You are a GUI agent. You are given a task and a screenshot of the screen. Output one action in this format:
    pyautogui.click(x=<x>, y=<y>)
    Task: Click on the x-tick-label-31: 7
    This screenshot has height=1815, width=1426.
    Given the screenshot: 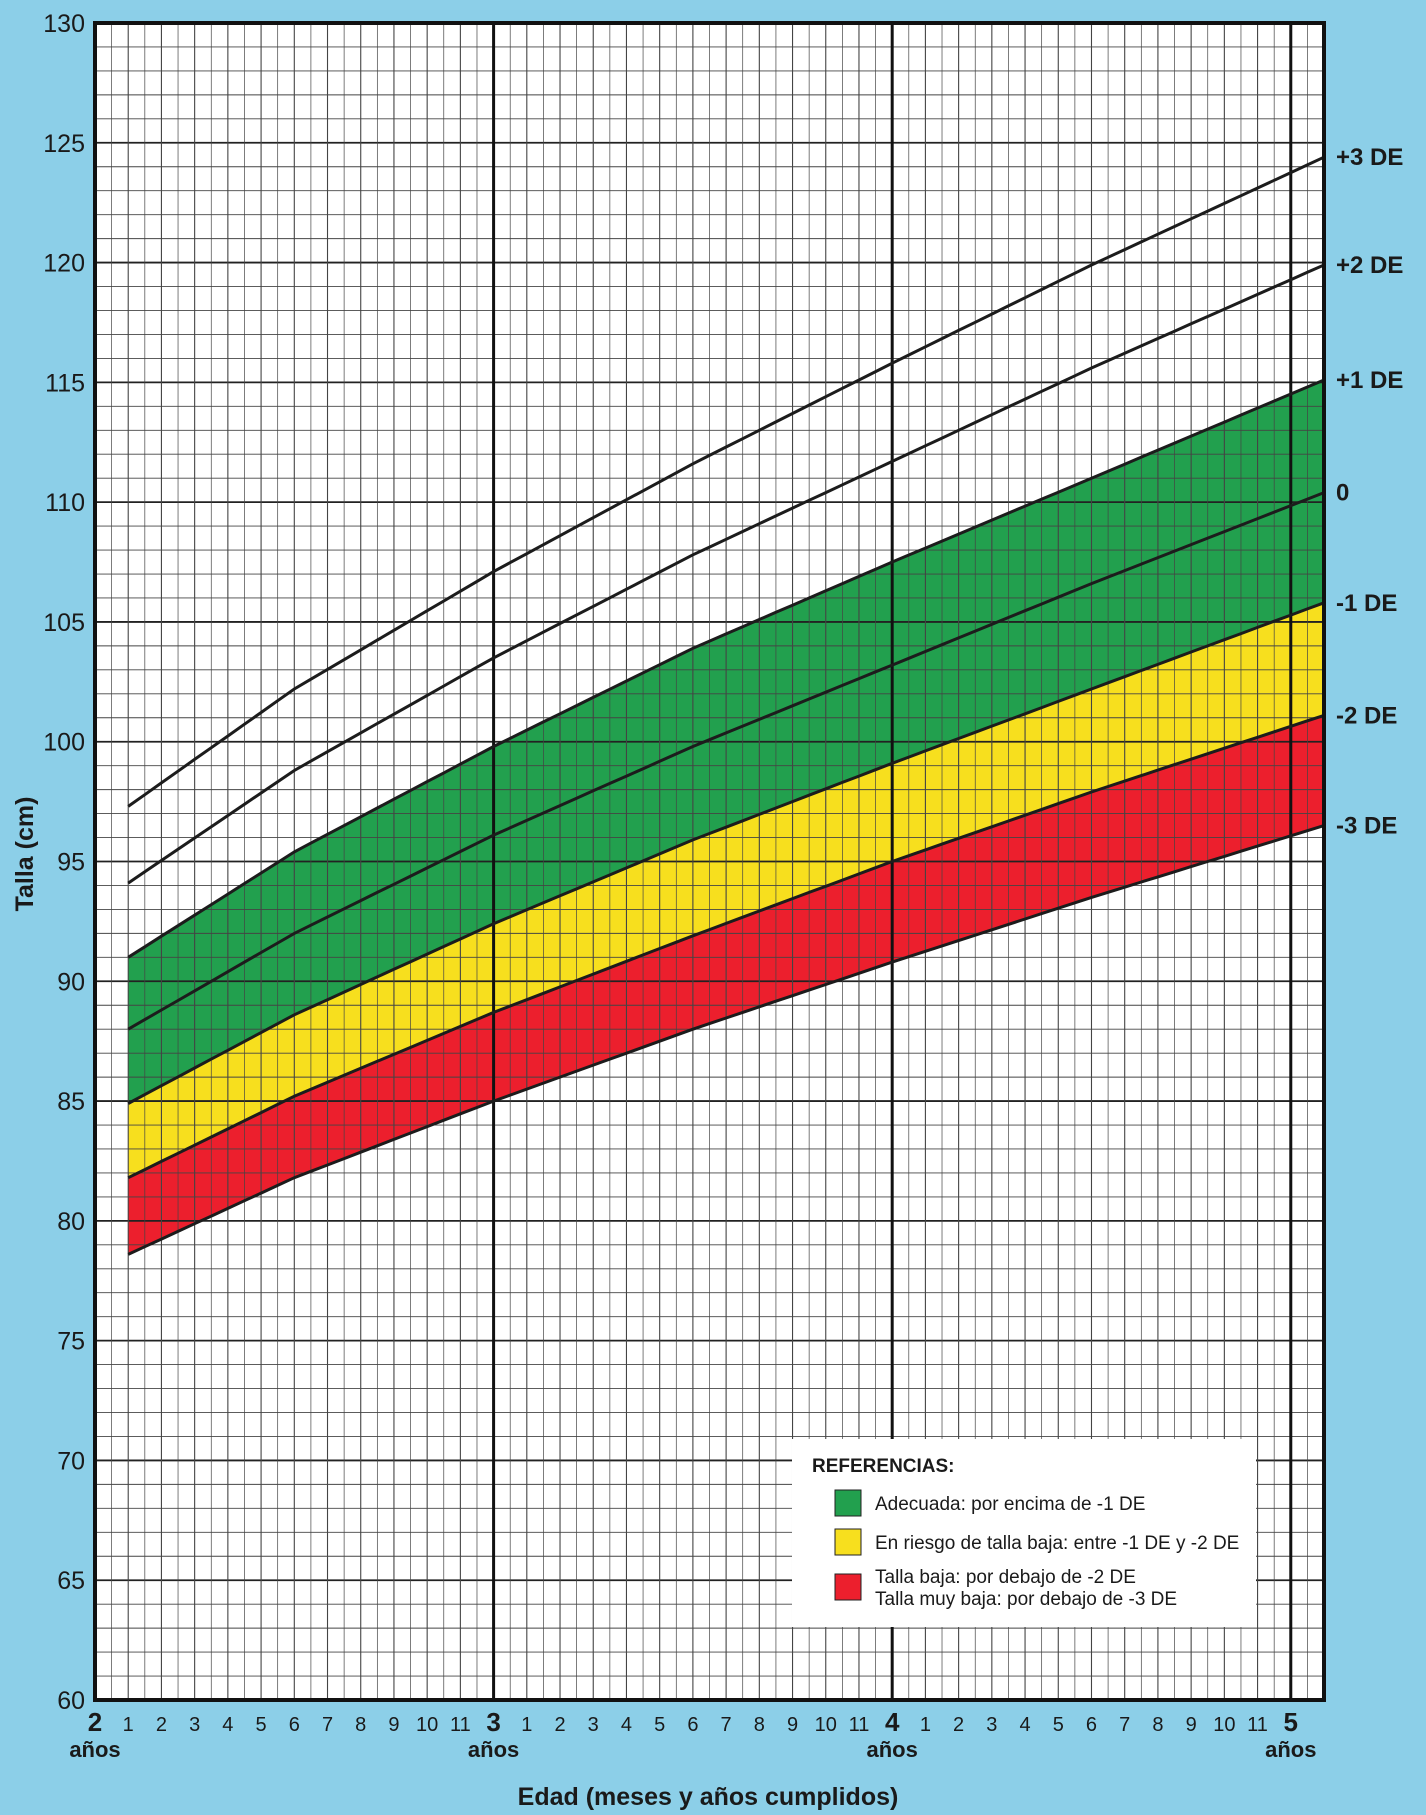 What is the action you would take?
    pyautogui.click(x=1124, y=1725)
    